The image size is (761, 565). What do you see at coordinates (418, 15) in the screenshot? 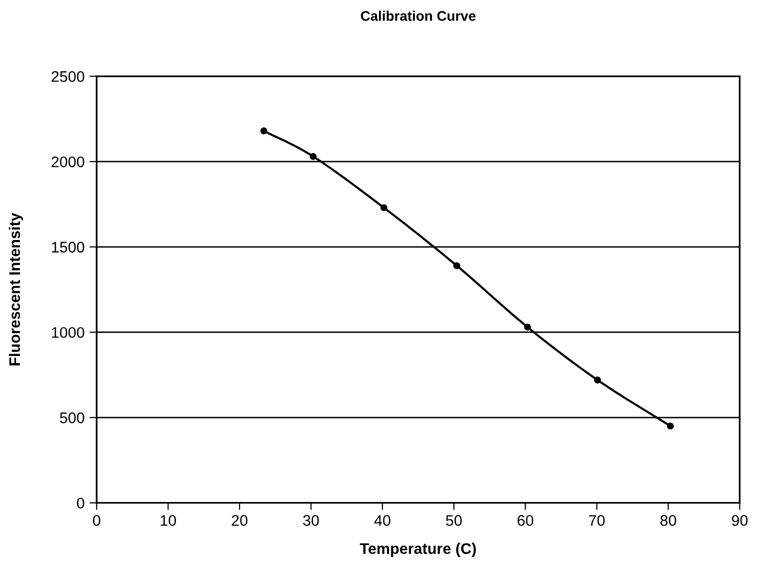
I see `chart-title: Calibration Curve` at bounding box center [418, 15].